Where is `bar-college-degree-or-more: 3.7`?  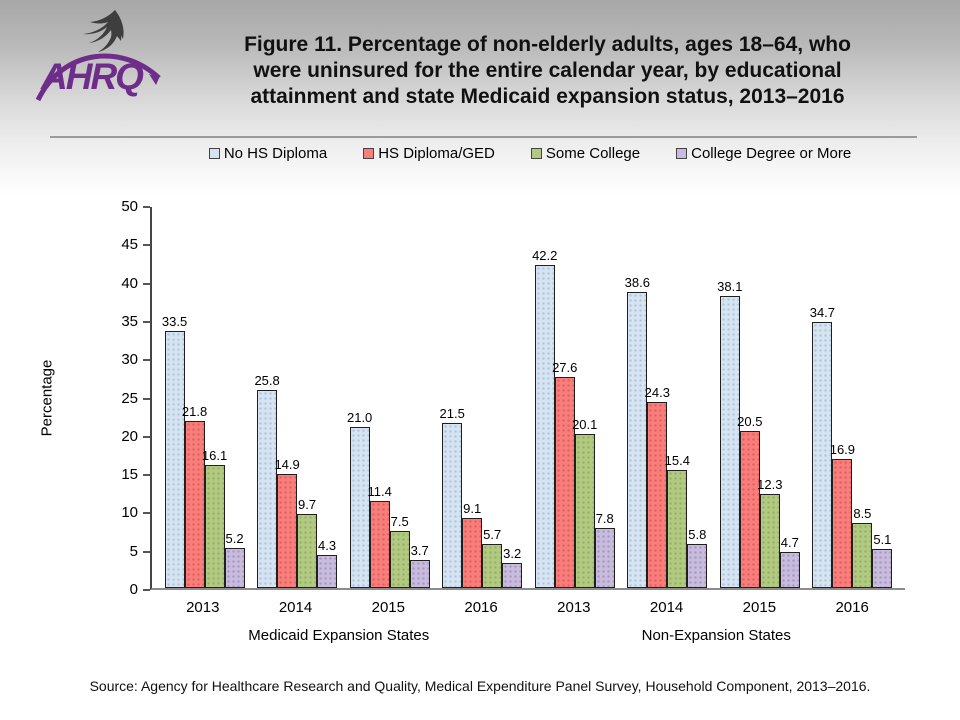
bar-college-degree-or-more: 3.7 is located at coordinates (419, 565).